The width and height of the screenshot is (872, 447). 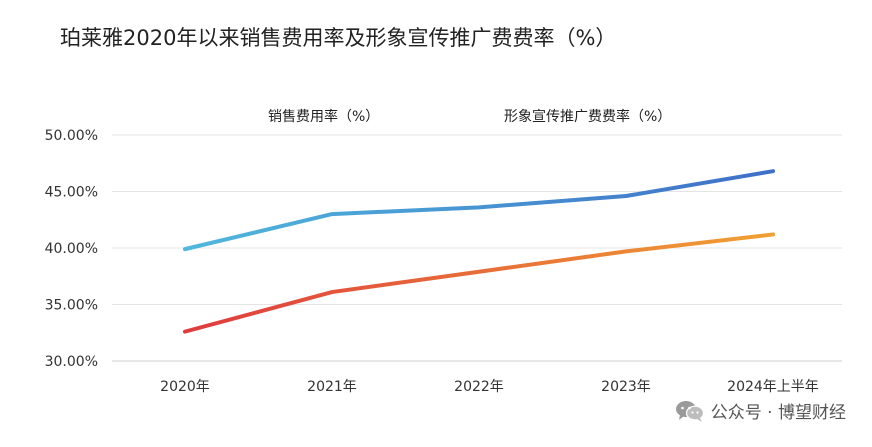 What do you see at coordinates (778, 413) in the screenshot?
I see `watermark-text: 公众号 · 博望财经` at bounding box center [778, 413].